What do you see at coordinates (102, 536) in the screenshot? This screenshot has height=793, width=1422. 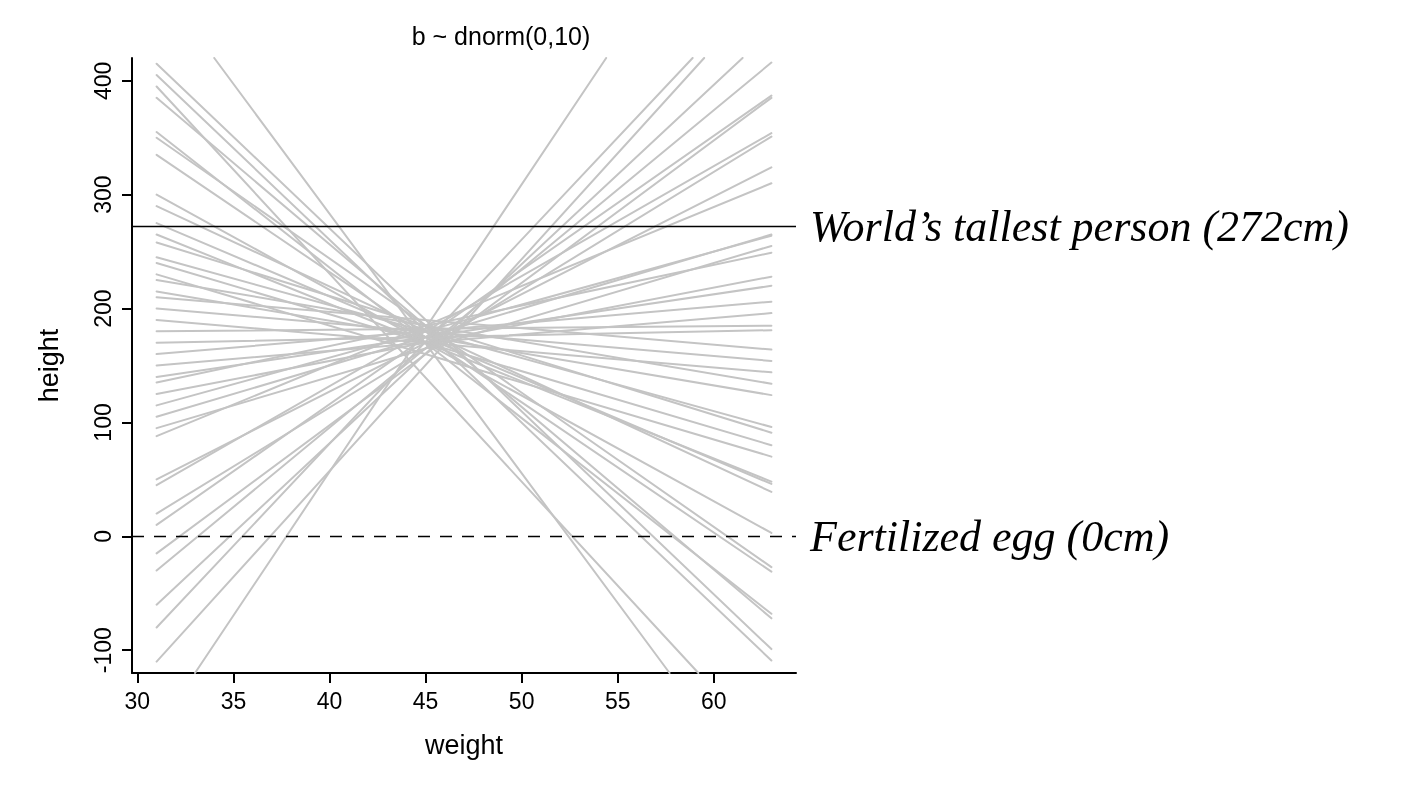 I see `y-tick-label: 0` at bounding box center [102, 536].